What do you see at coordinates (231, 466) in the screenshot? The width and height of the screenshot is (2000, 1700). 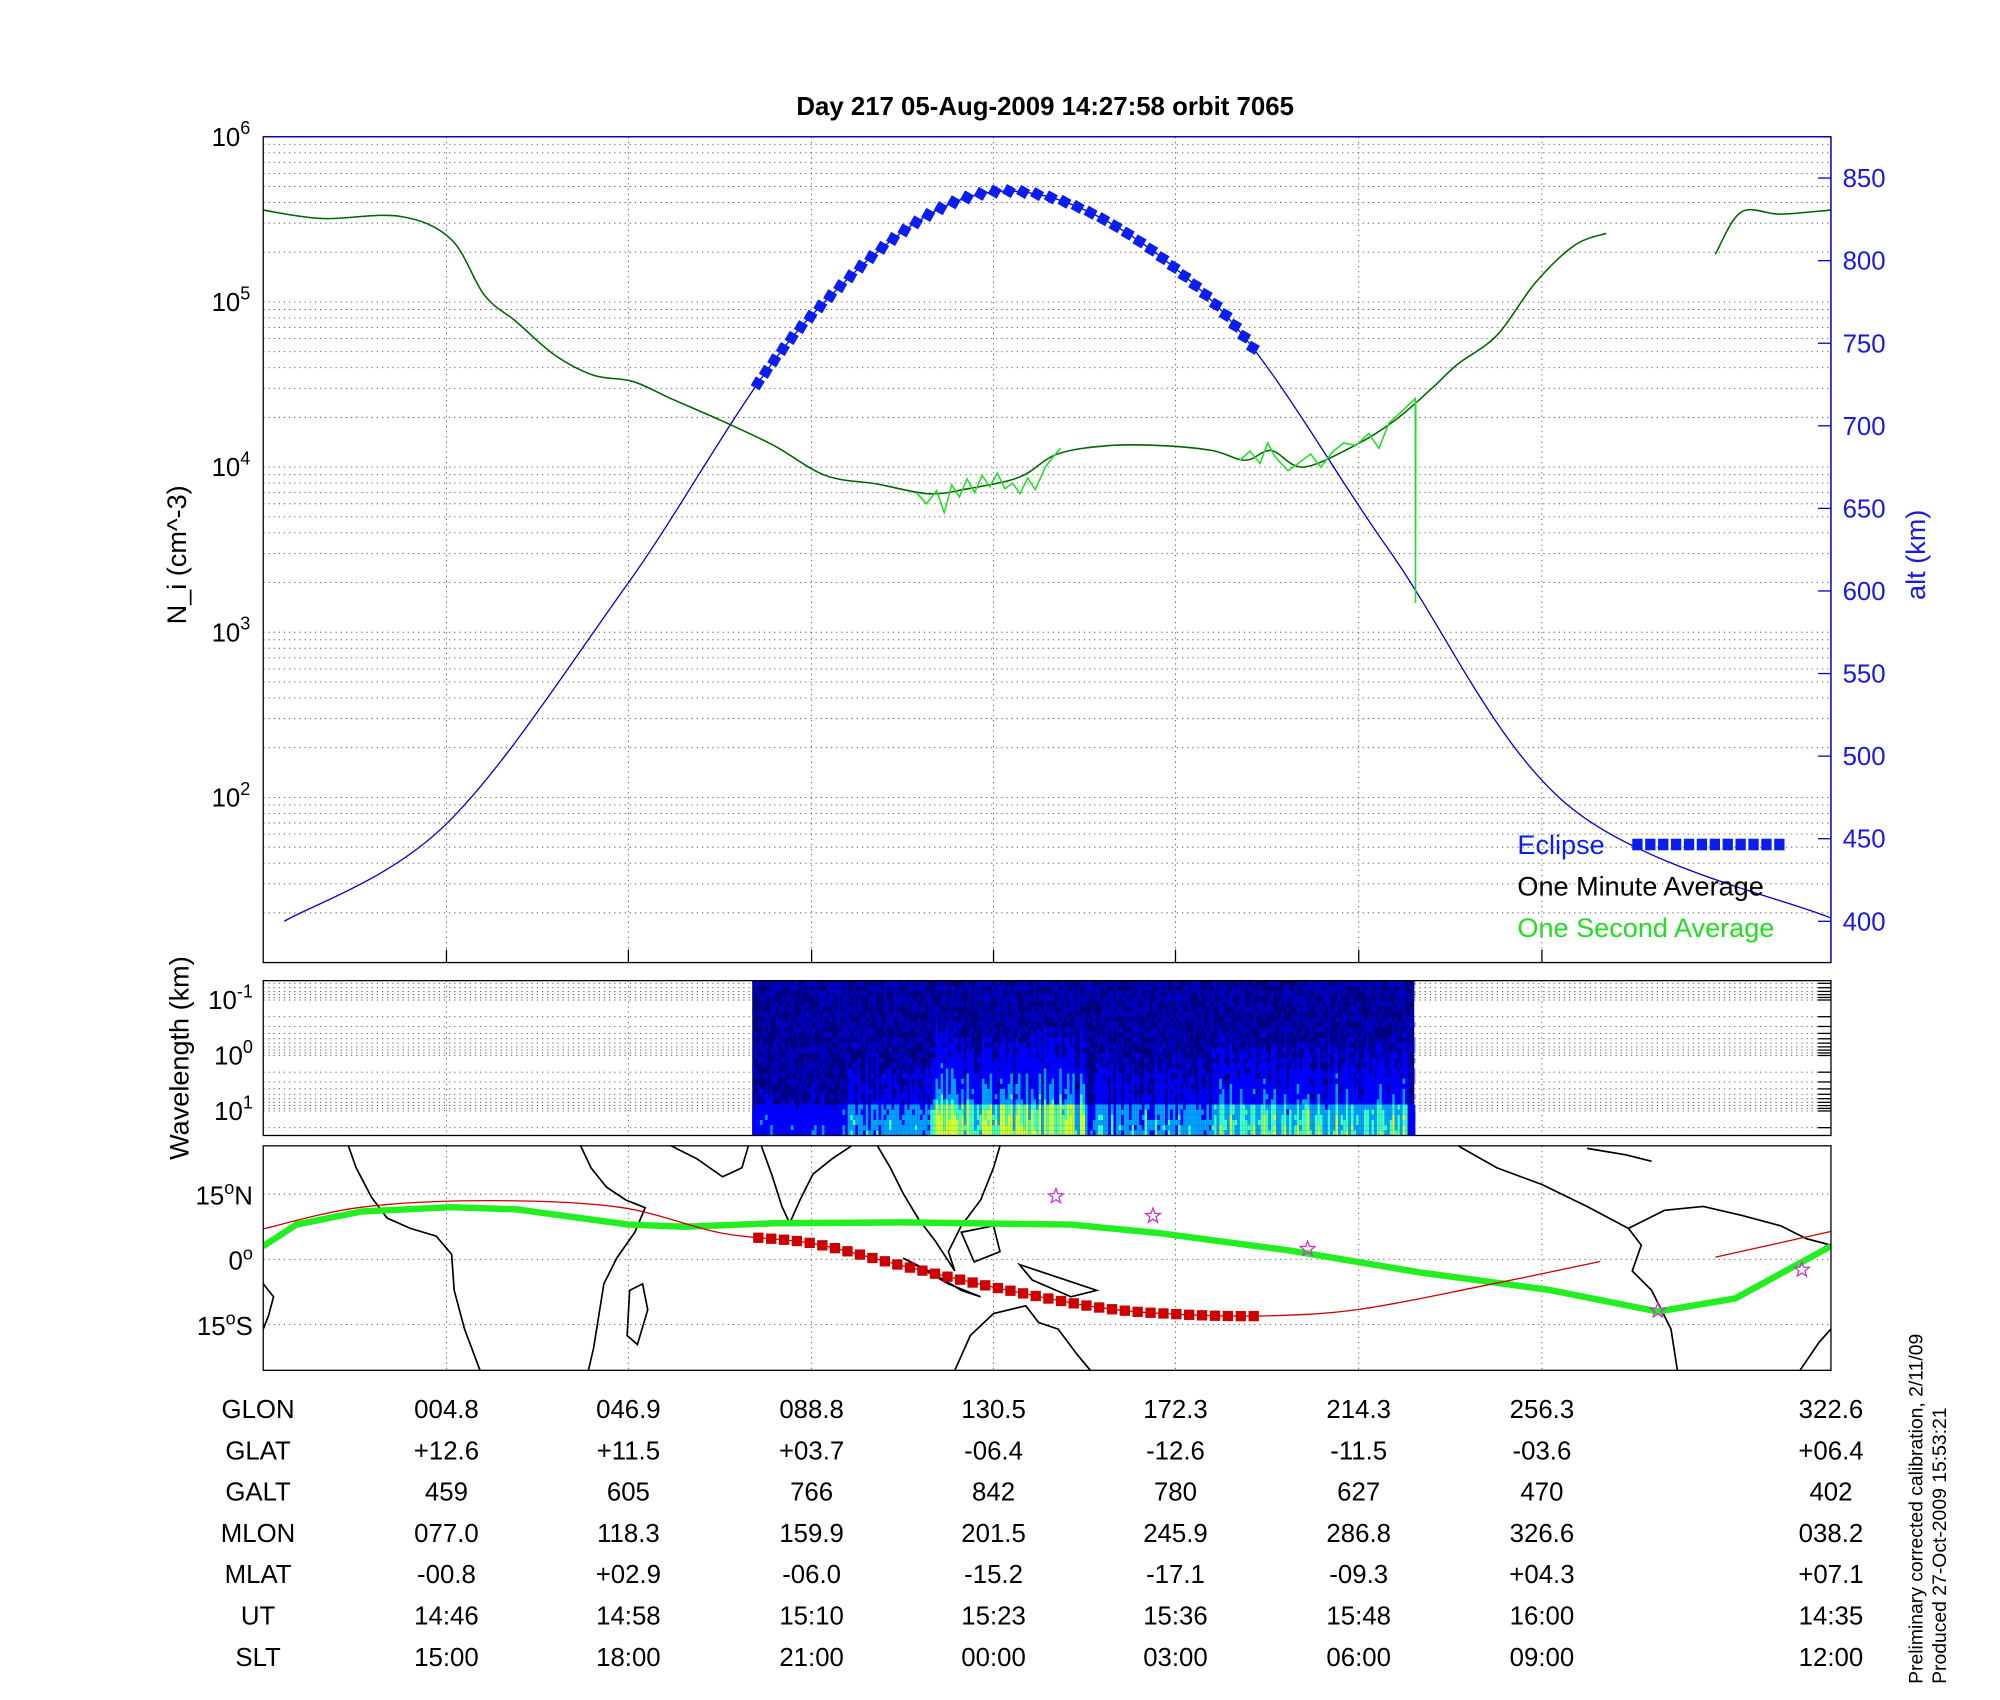 I see `y-tick-label: 104` at bounding box center [231, 466].